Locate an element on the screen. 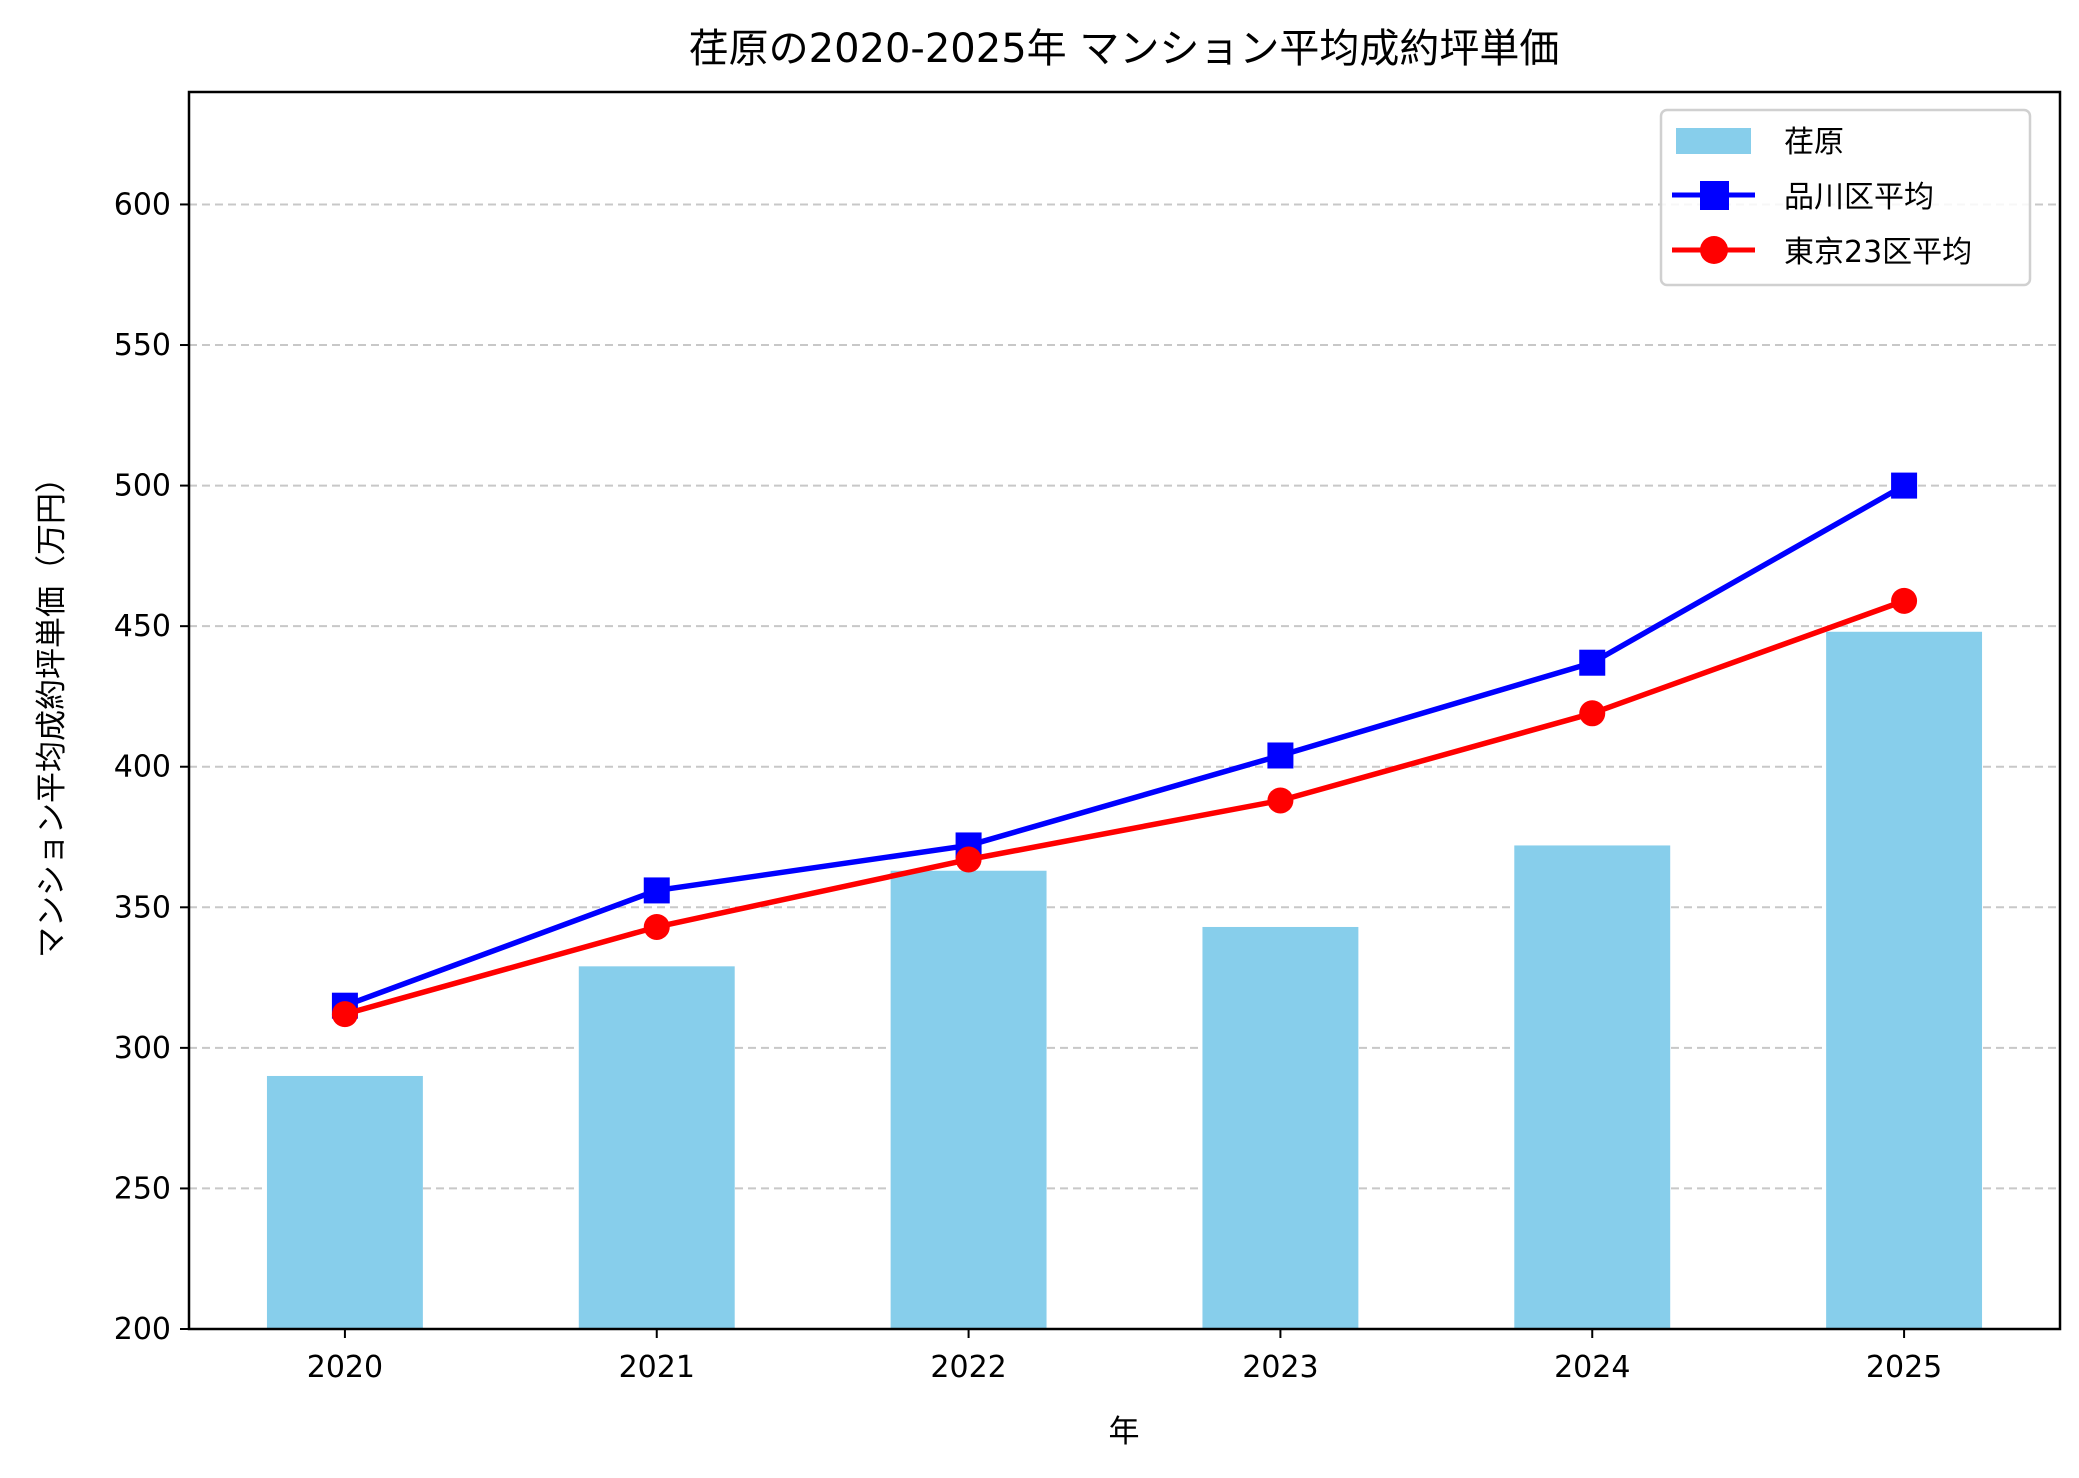 The width and height of the screenshot is (2079, 1478). bar-2022 is located at coordinates (968, 1099).